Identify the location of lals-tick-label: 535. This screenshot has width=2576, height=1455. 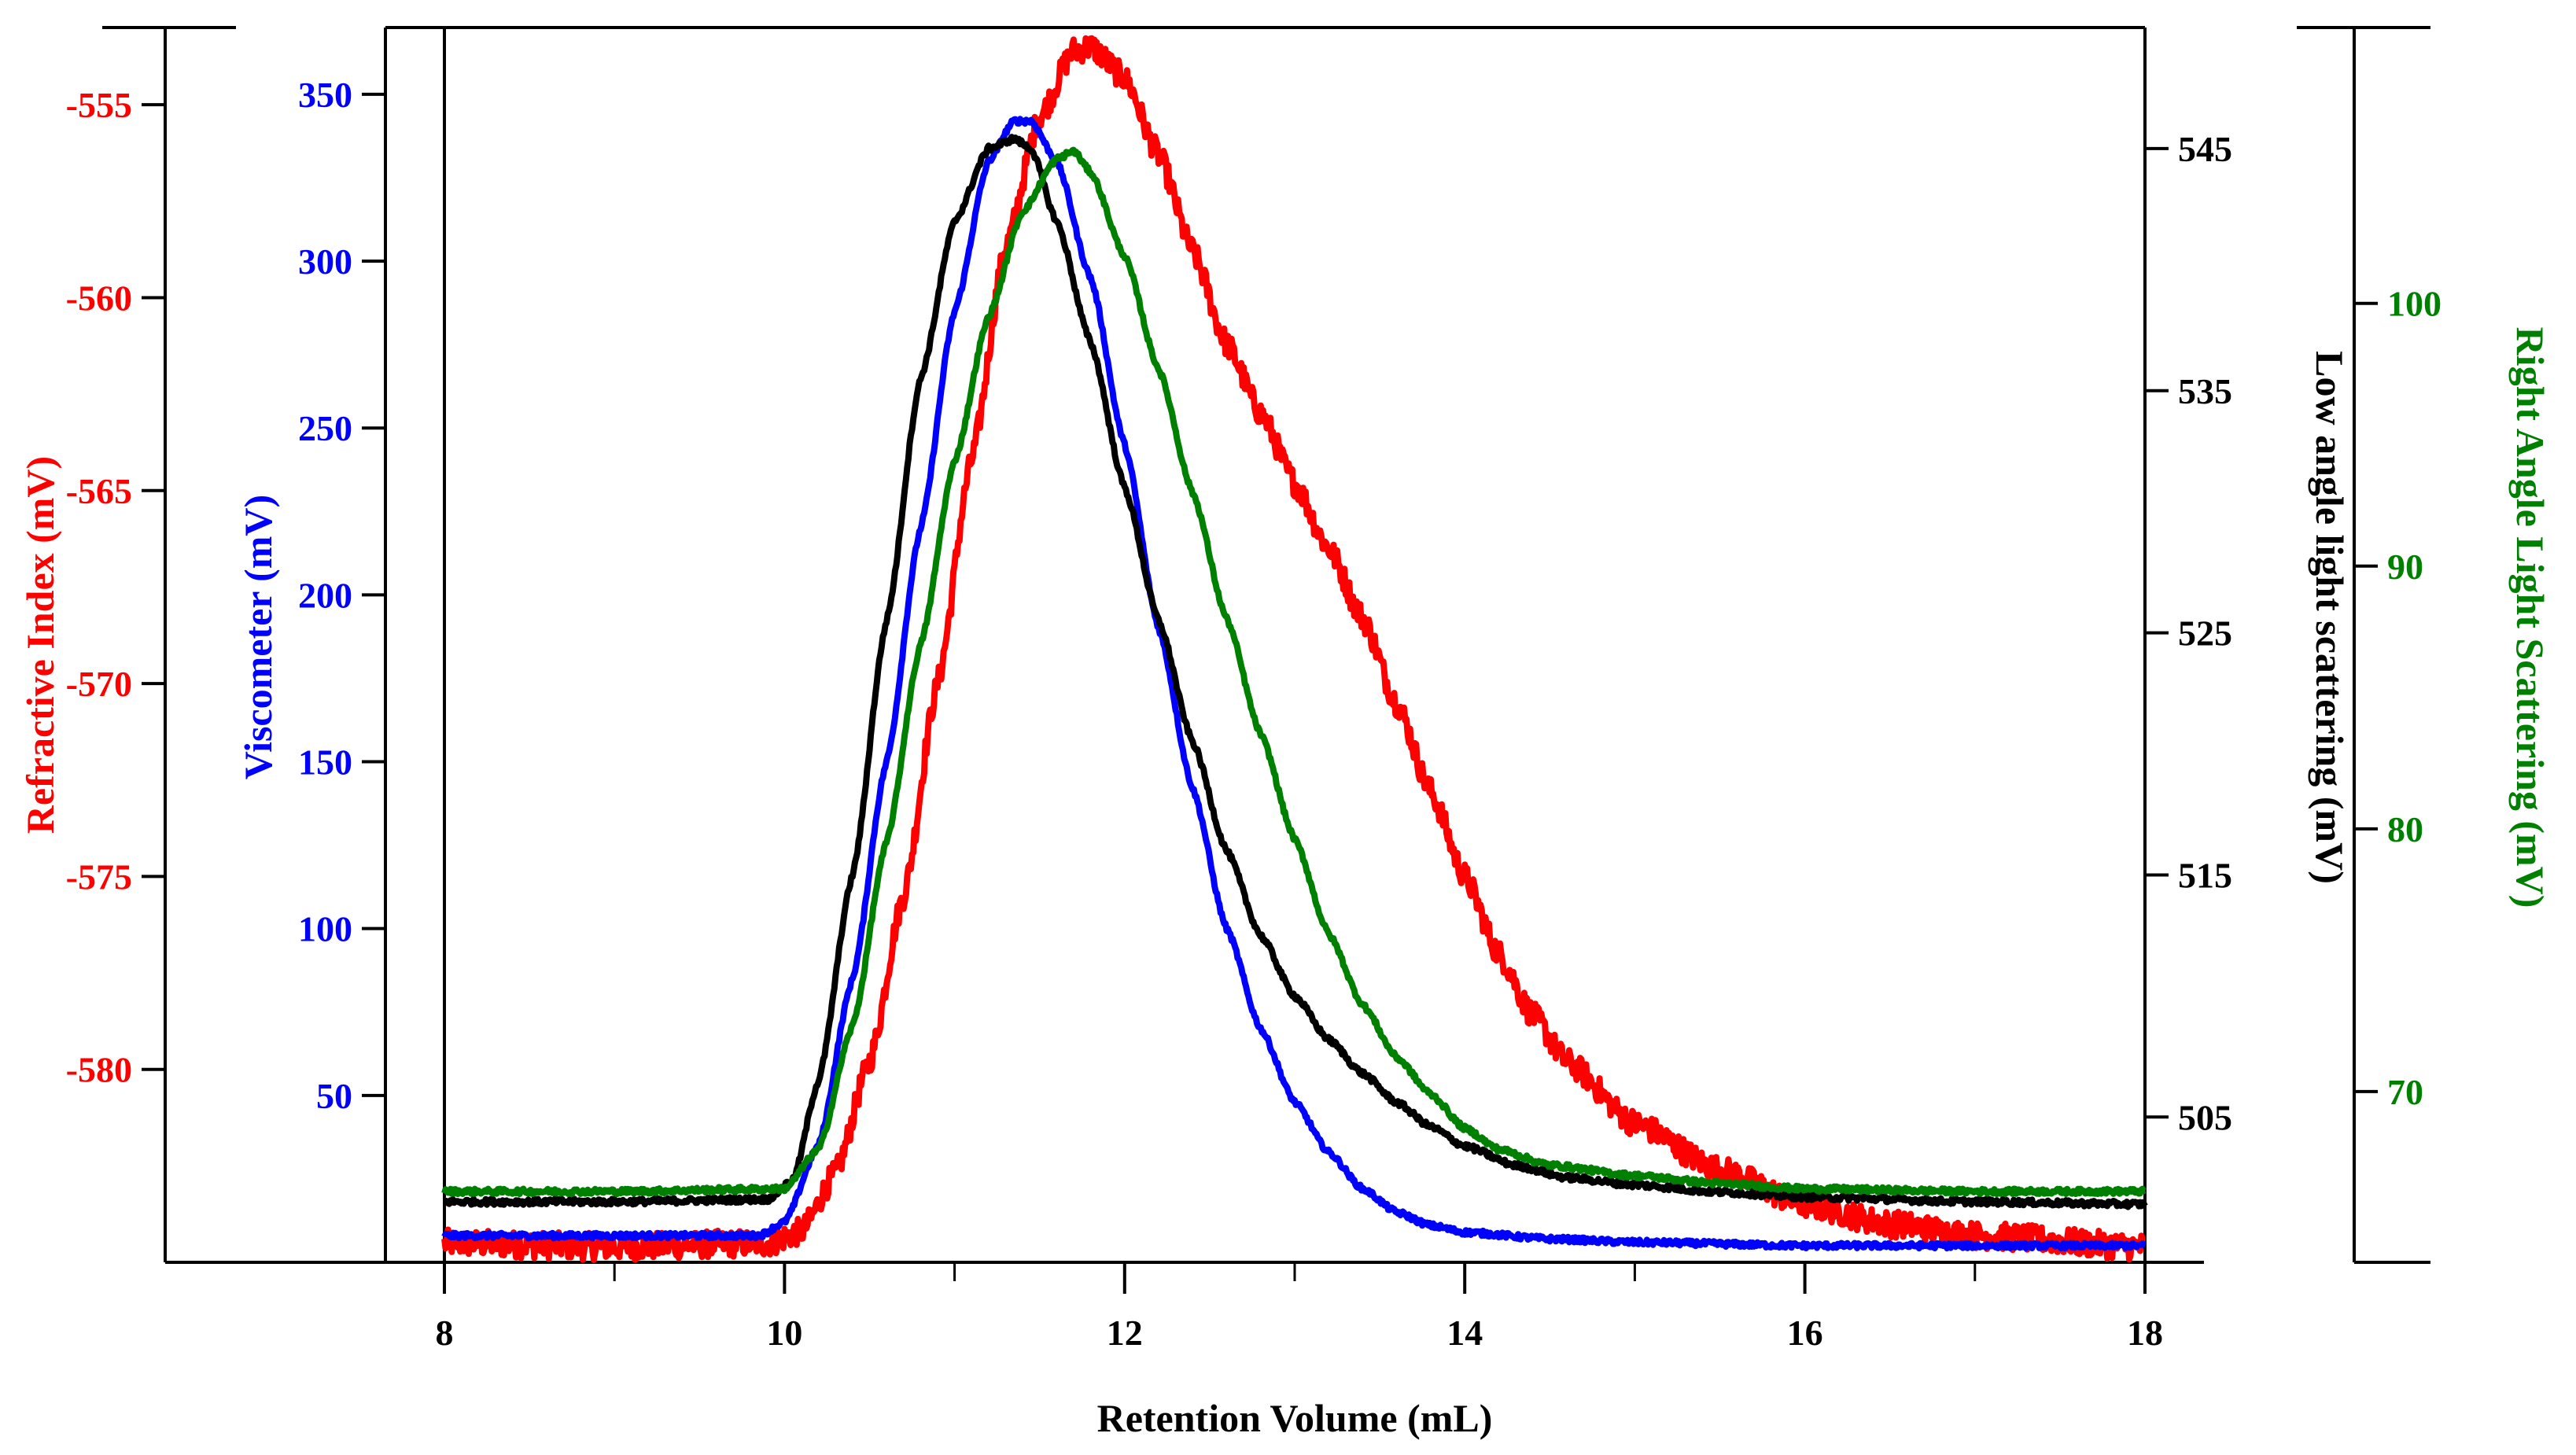
(2205, 391).